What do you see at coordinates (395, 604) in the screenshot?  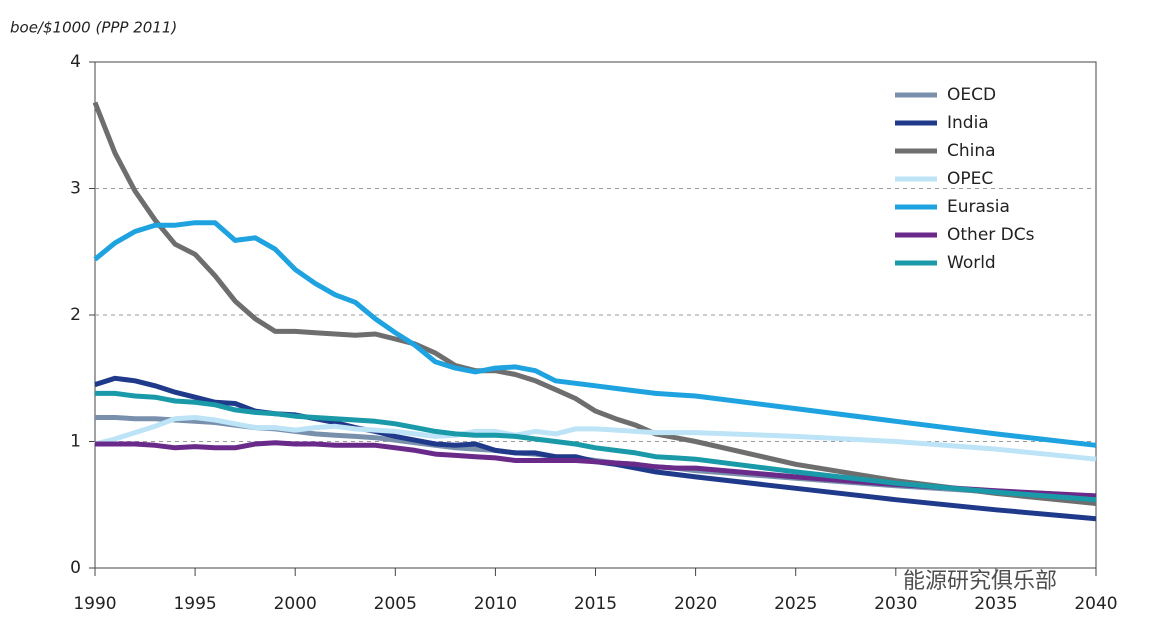 I see `x-tick-label: 2005` at bounding box center [395, 604].